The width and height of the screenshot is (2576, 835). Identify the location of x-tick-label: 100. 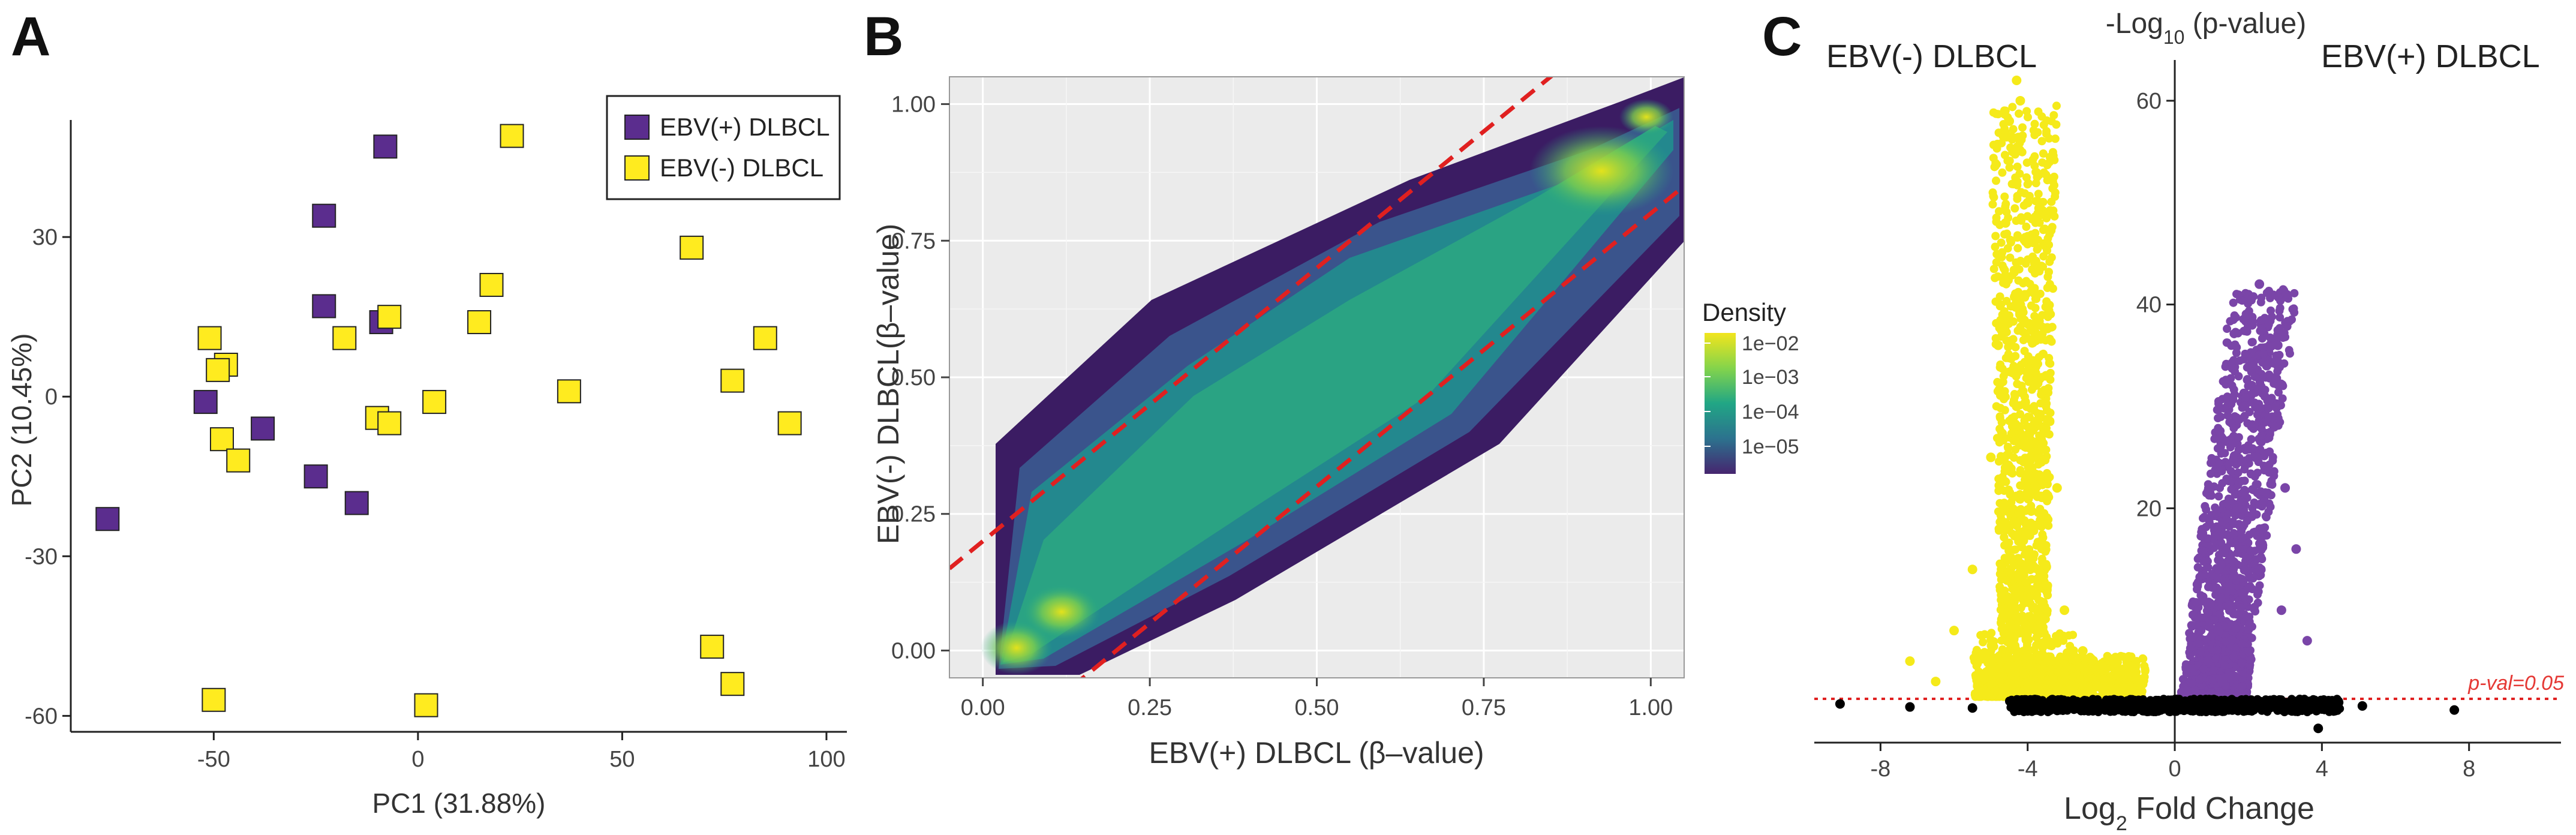
(826, 759).